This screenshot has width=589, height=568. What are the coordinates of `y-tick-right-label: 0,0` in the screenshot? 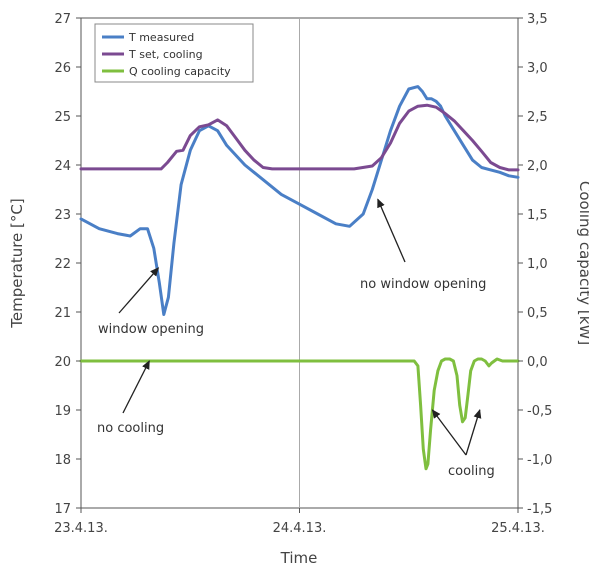 It's located at (537, 362).